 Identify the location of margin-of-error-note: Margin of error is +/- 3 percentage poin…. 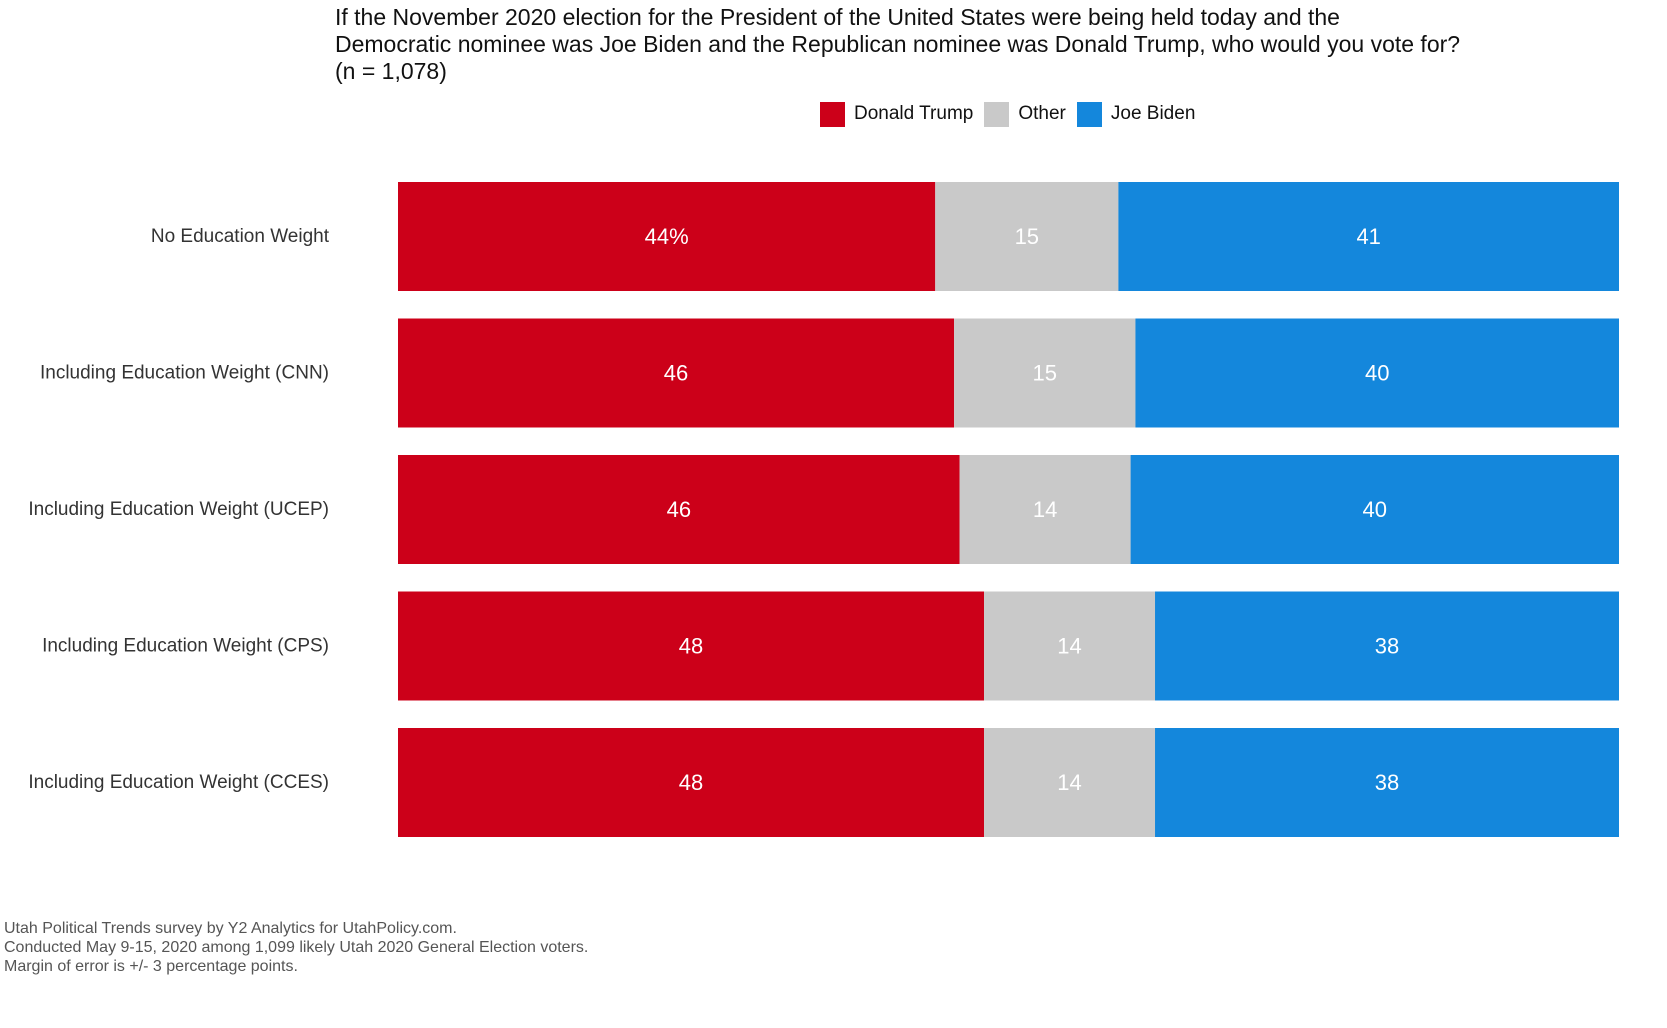
(151, 966).